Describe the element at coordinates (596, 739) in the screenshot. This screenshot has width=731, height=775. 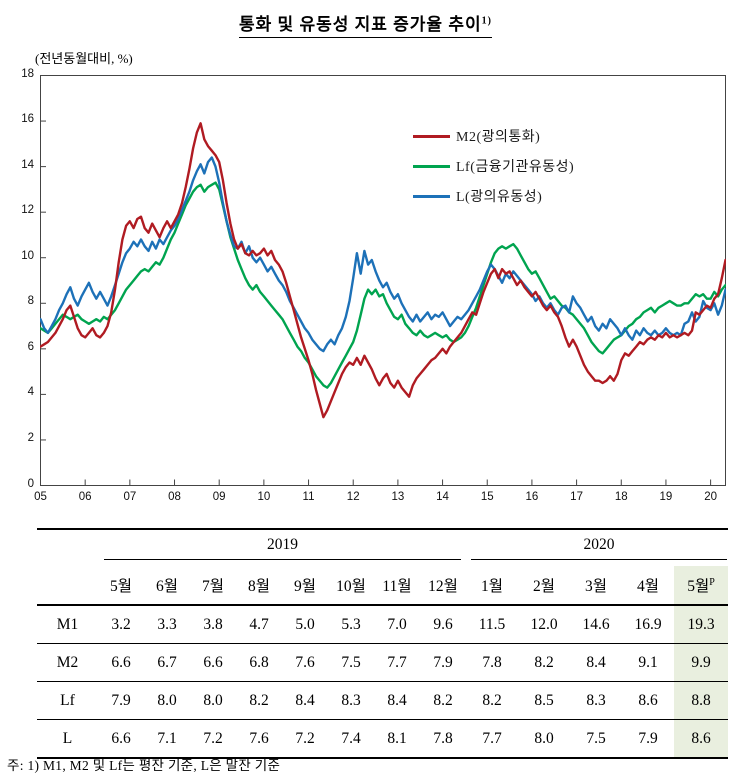
I see `value-cell: 7.5` at that location.